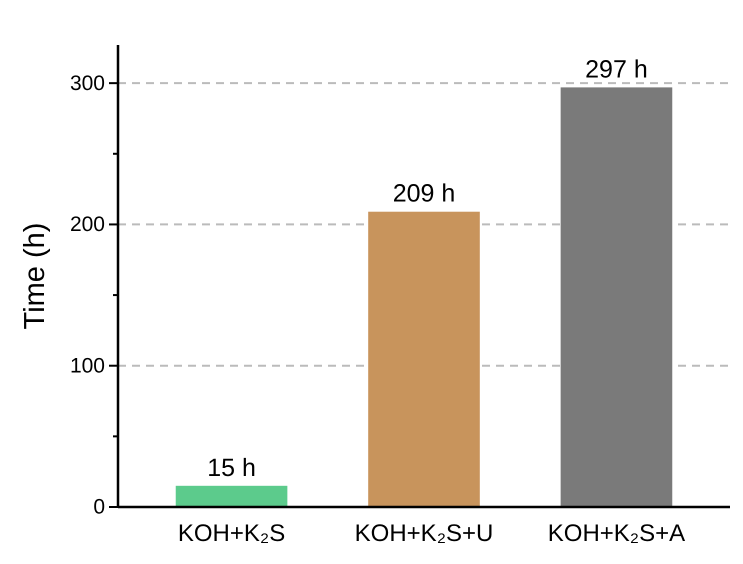 The image size is (743, 564). I want to click on y-axis-title: Time (h), so click(35, 276).